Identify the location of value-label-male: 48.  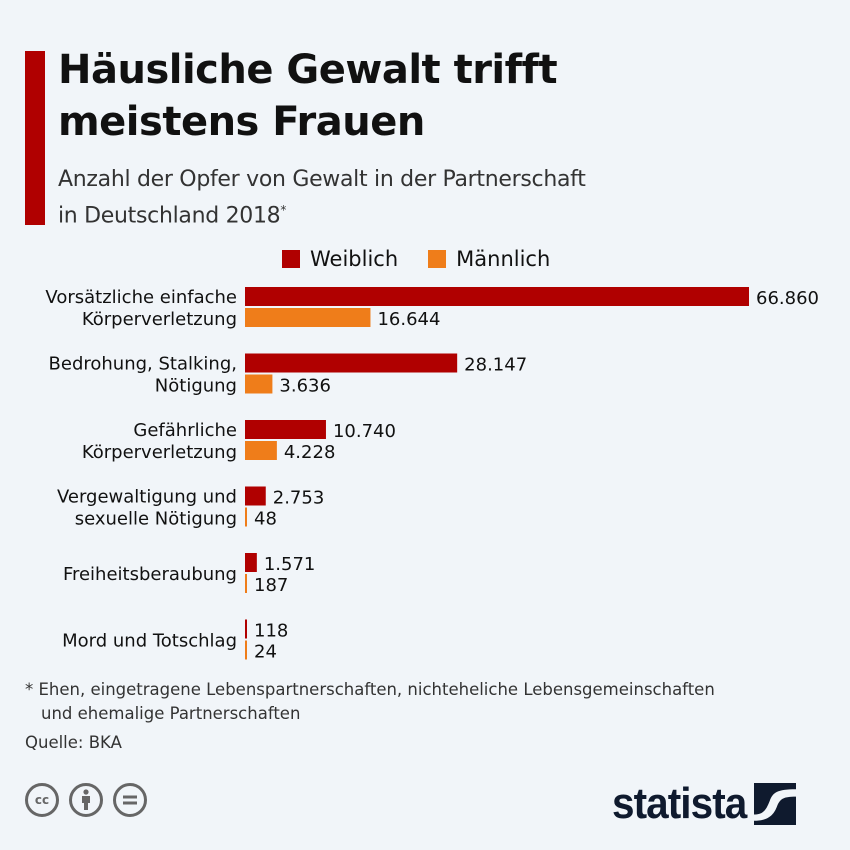
(265, 519).